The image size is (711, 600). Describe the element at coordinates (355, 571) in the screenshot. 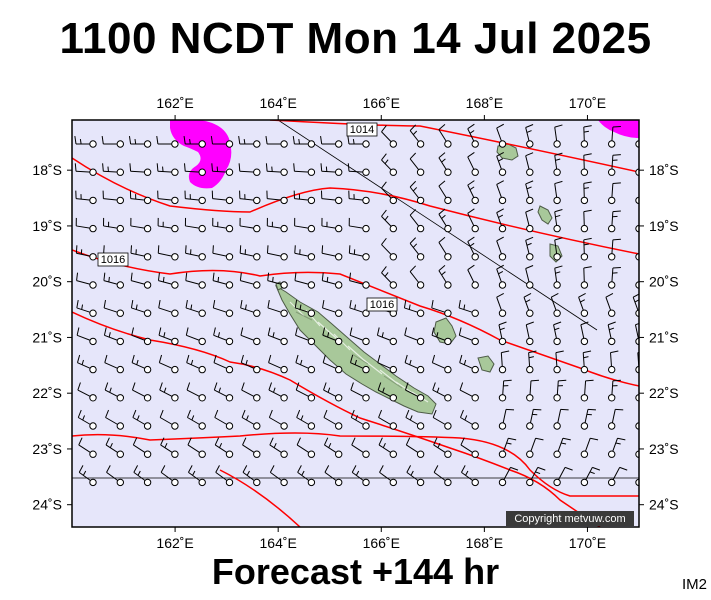

I see `forecast-hour: Forecast +144 hr` at that location.